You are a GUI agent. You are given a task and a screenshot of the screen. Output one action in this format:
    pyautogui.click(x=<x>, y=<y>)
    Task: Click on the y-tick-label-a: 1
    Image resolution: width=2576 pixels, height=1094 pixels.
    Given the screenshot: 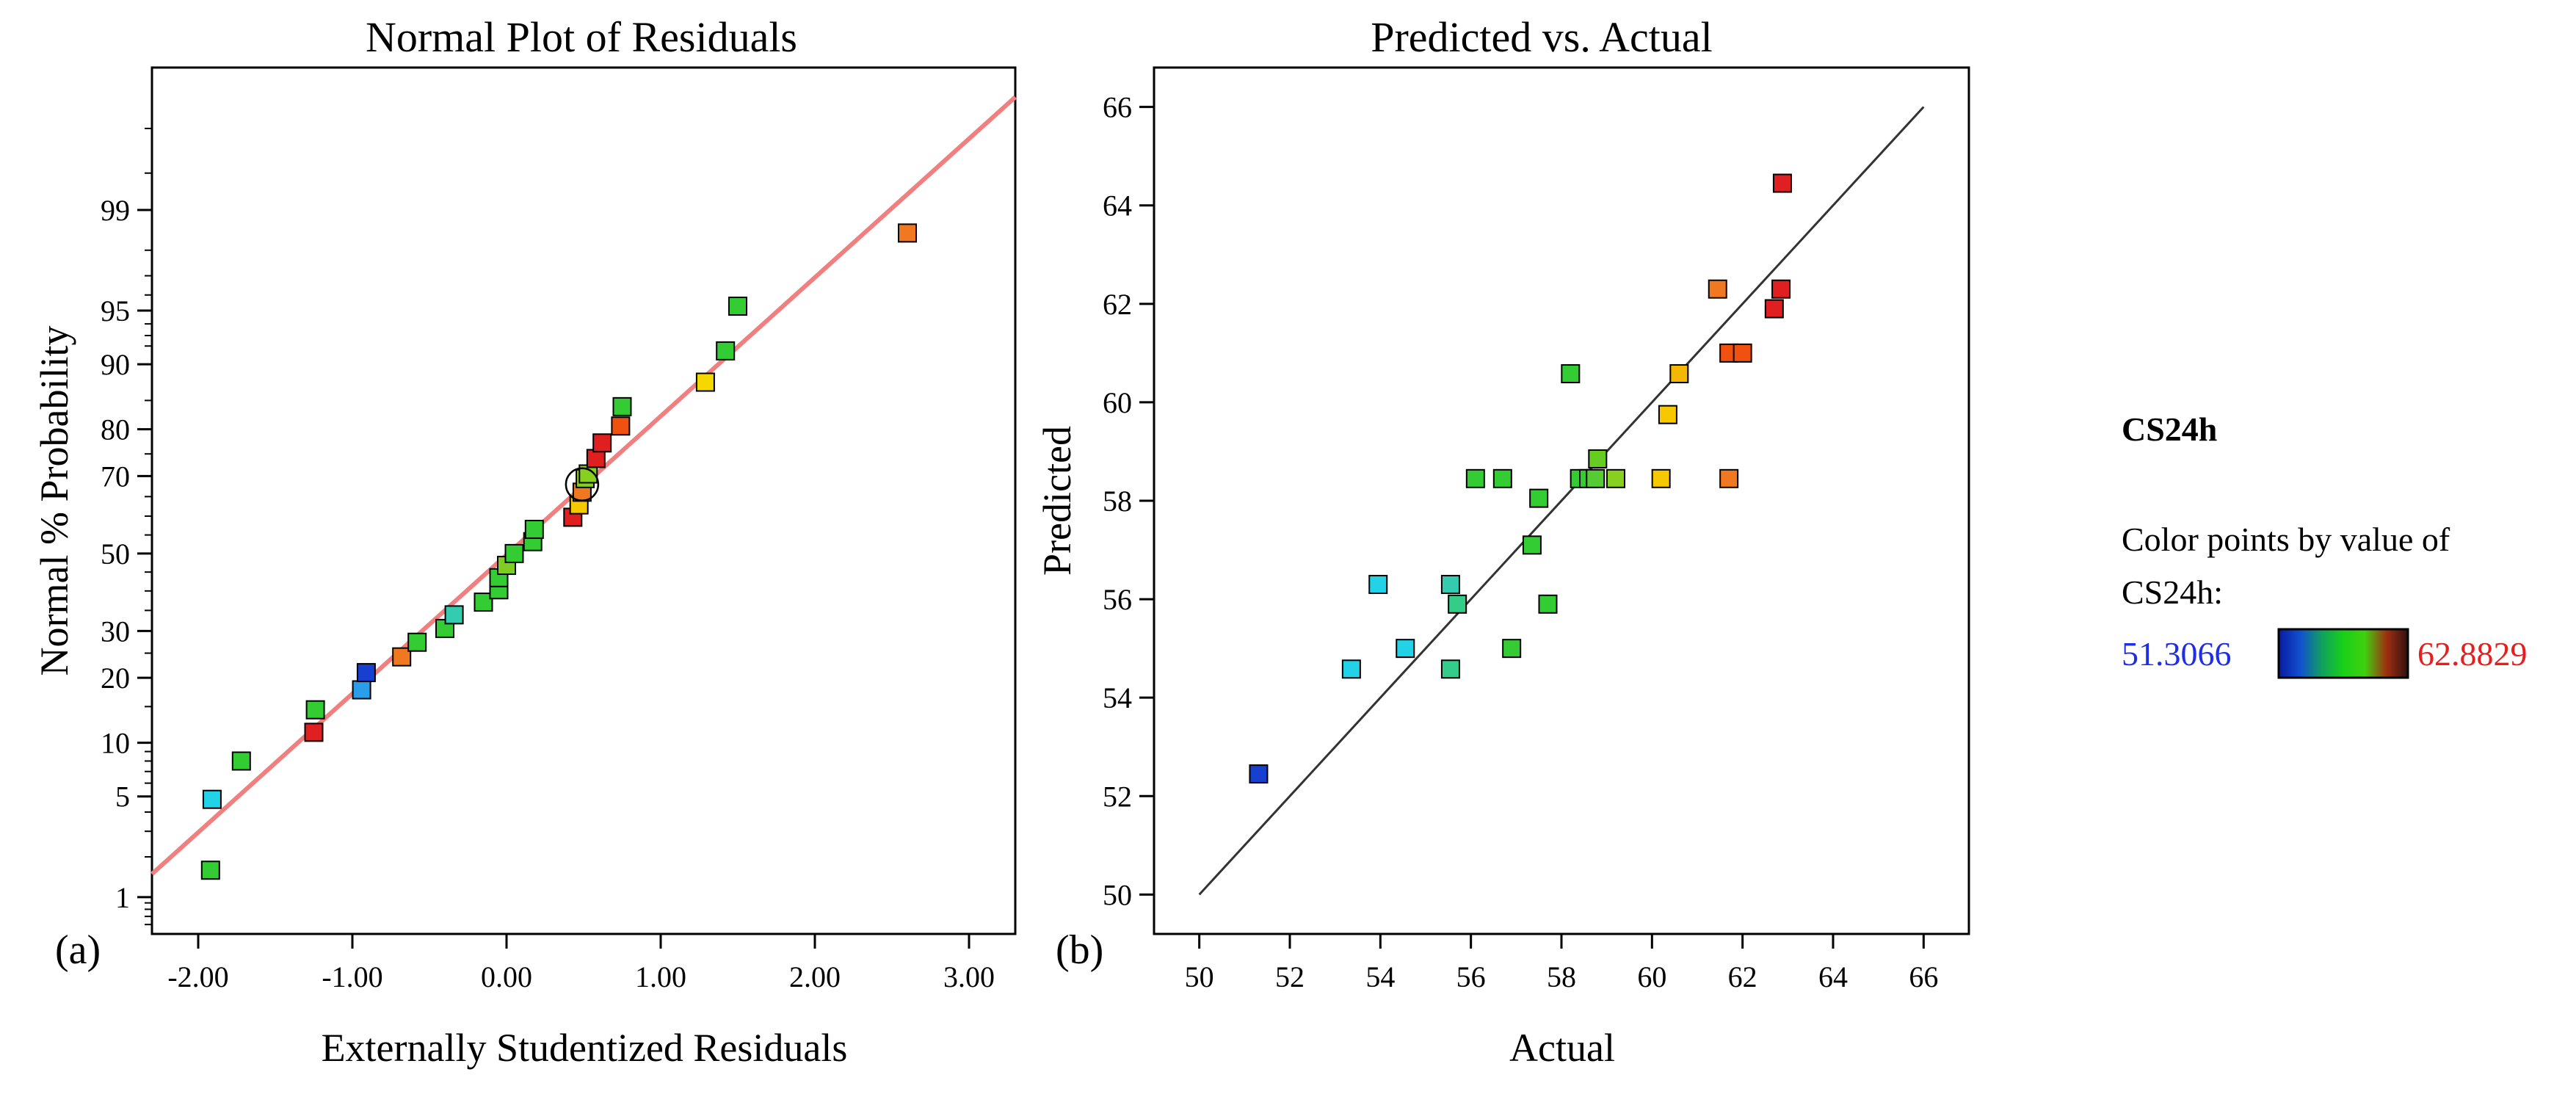 What is the action you would take?
    pyautogui.click(x=123, y=897)
    